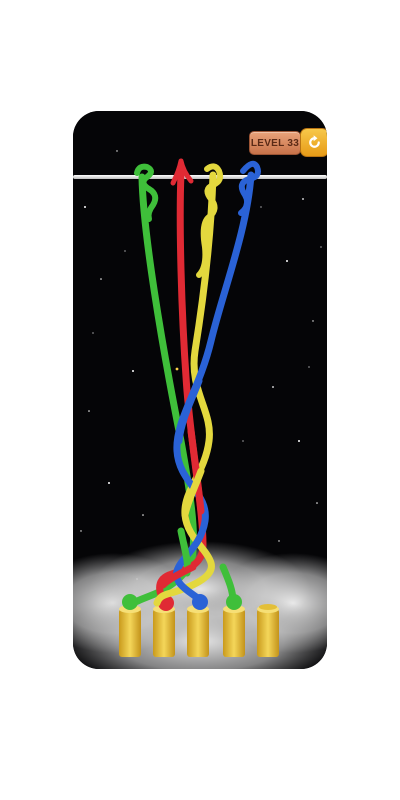 This screenshot has width=400, height=800. I want to click on level-badge: LEVEL 33, so click(275, 143).